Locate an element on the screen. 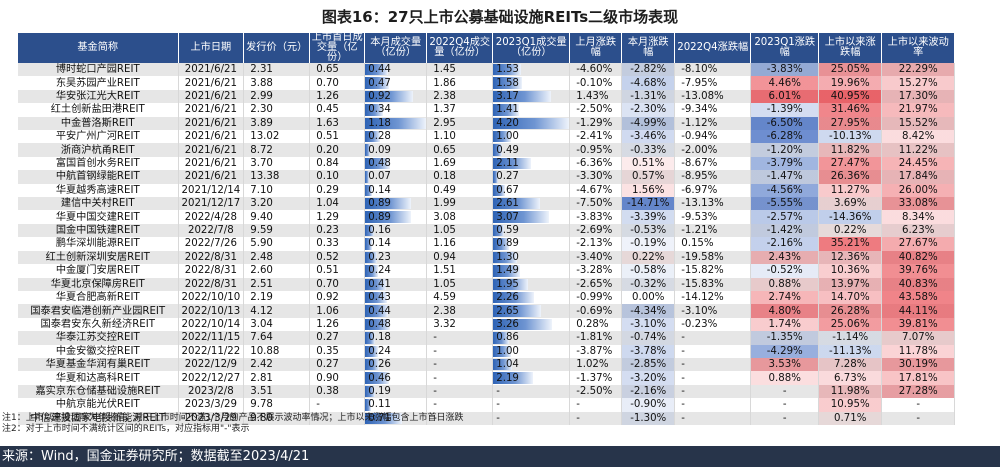 The image size is (1000, 467). table-cell-first-day-volume: 0.84 is located at coordinates (337, 163).